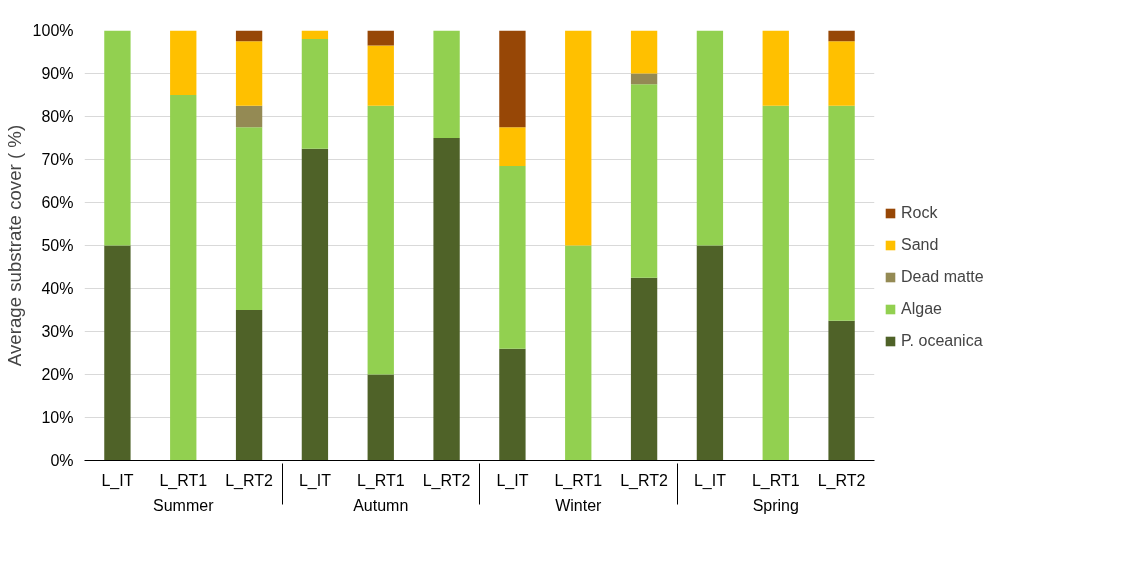 Image resolution: width=1146 pixels, height=570 pixels. Describe the element at coordinates (53, 30) in the screenshot. I see `y-tick-label: 100%` at that location.